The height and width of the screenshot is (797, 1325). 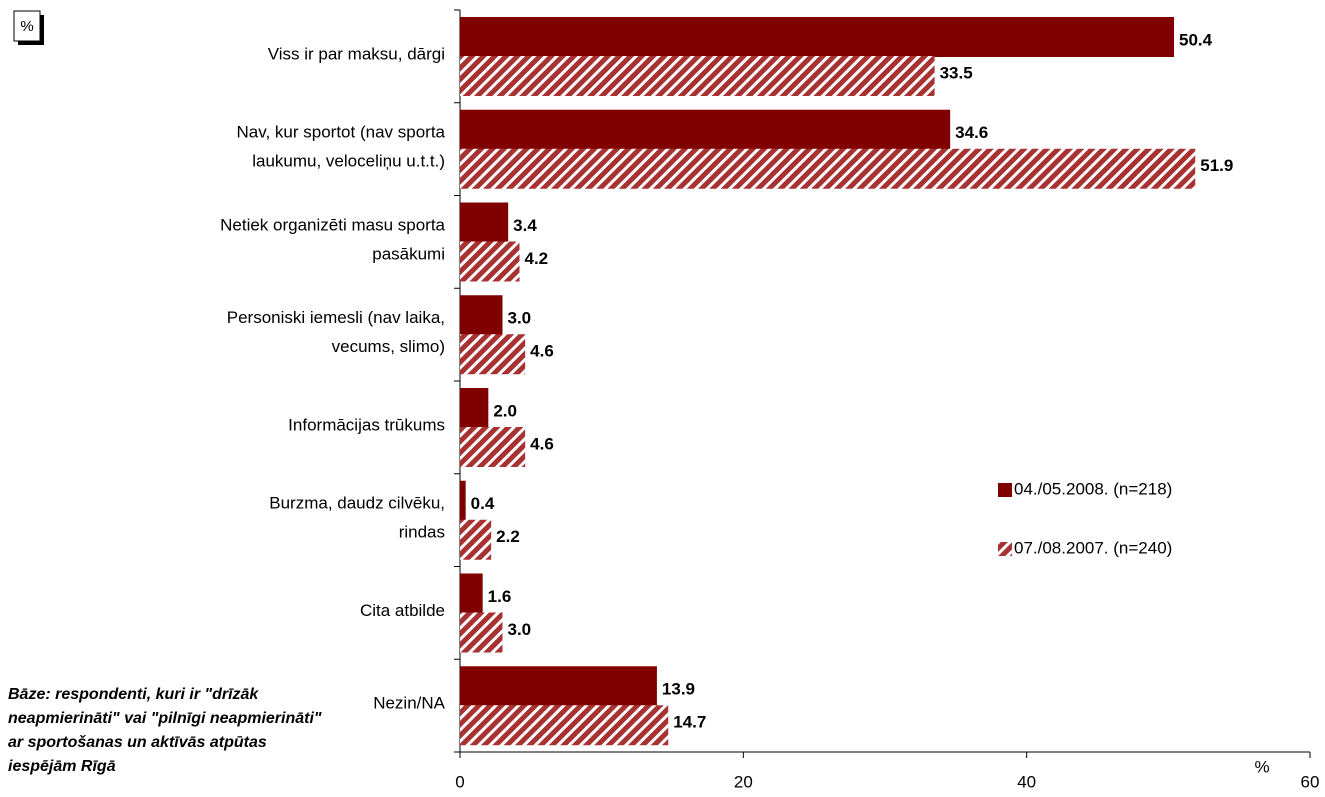 I want to click on data-label: 51.9, so click(x=1216, y=165).